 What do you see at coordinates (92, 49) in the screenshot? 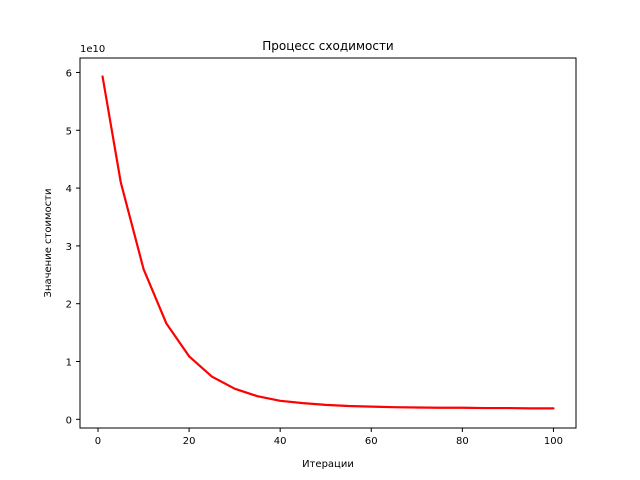
I see `y-offset-label: 1e10` at bounding box center [92, 49].